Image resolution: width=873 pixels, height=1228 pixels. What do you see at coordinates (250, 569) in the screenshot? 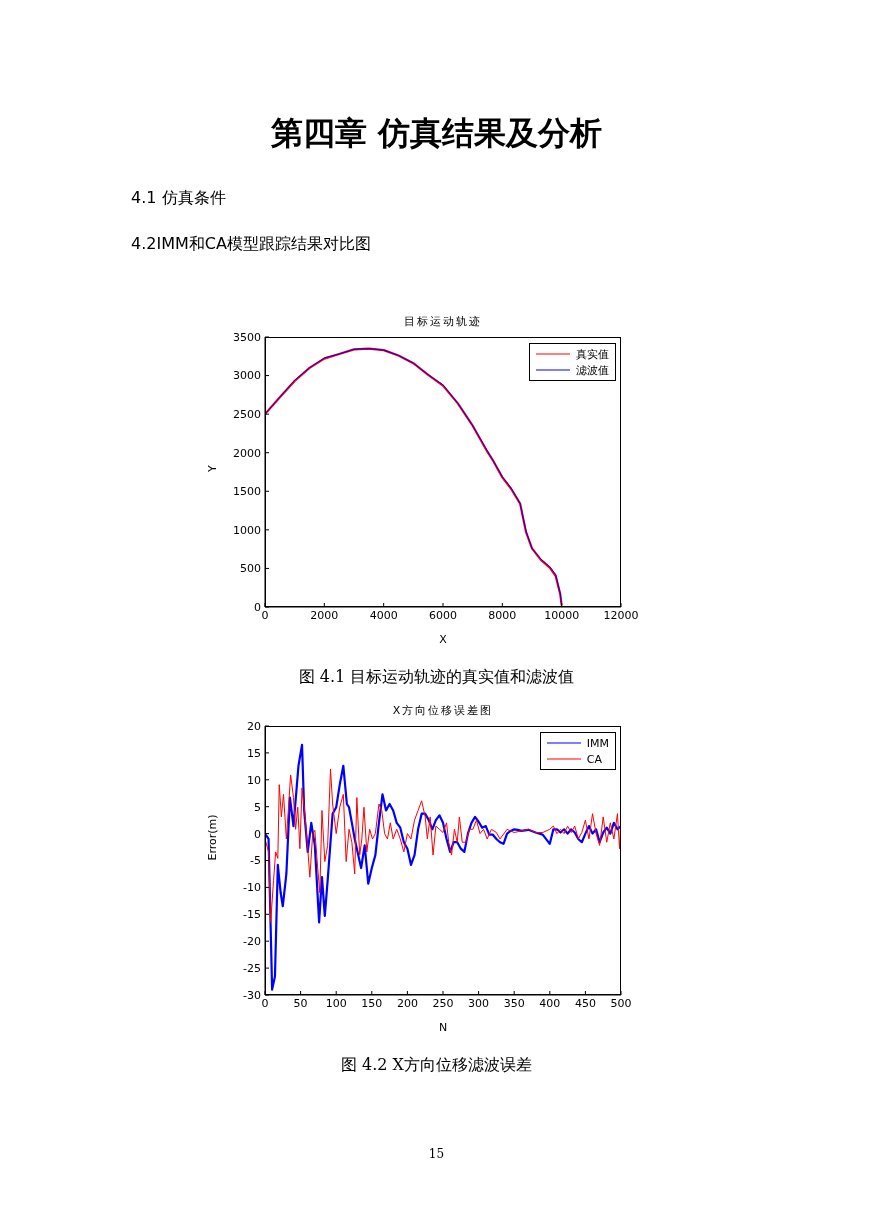
I see `y-tick-label: 500` at bounding box center [250, 569].